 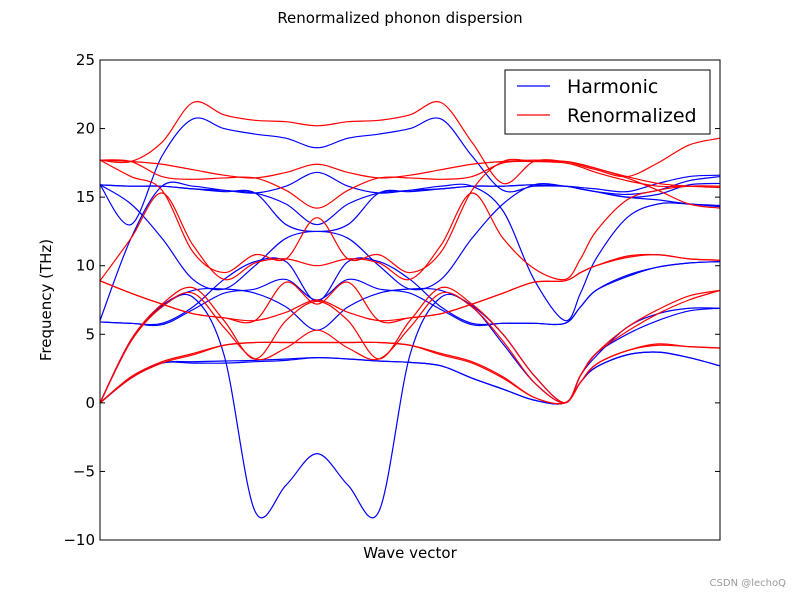 What do you see at coordinates (747, 583) in the screenshot?
I see `watermark: CSDN @lechoQ` at bounding box center [747, 583].